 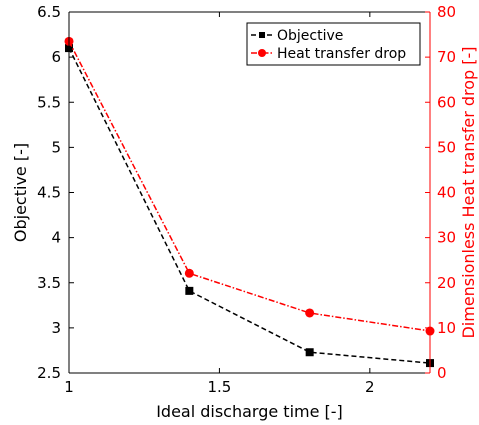 I want to click on y-left-tick-label: 5, so click(x=56, y=147).